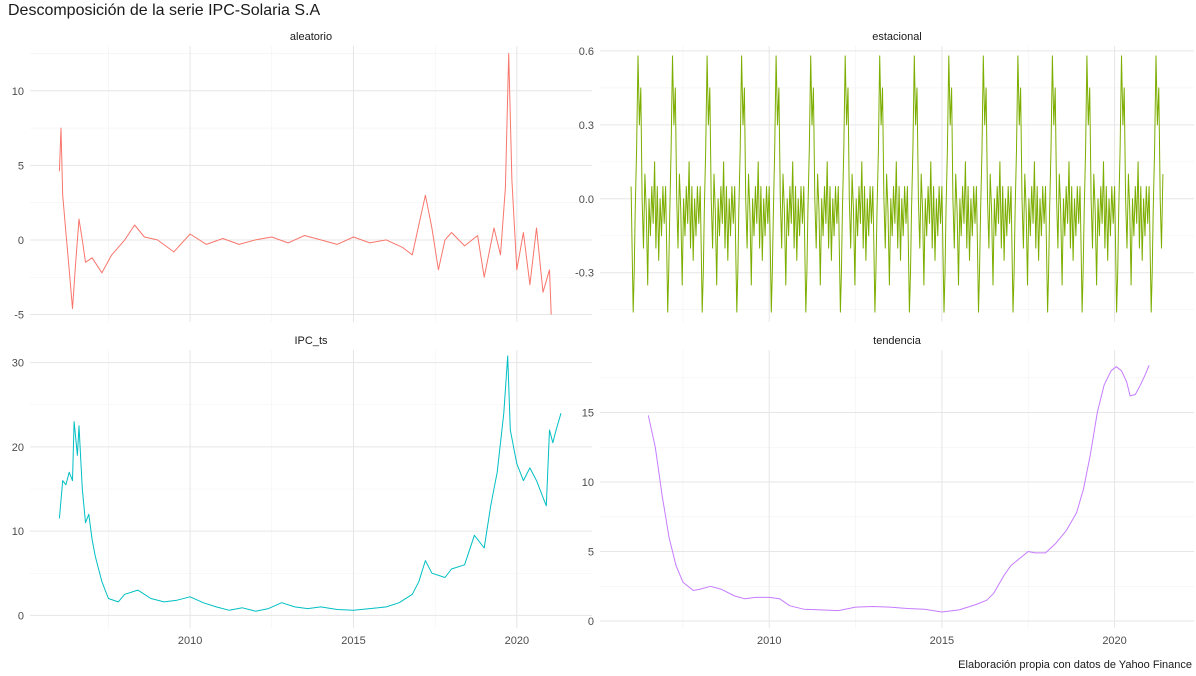  Describe the element at coordinates (588, 414) in the screenshot. I see `y-tick-label: 15` at that location.